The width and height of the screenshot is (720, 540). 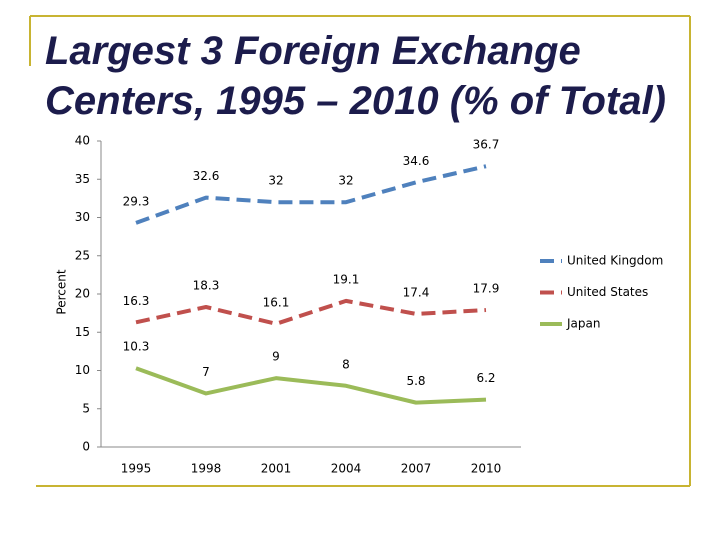 I want to click on y-tick-label: 35, so click(x=82, y=179).